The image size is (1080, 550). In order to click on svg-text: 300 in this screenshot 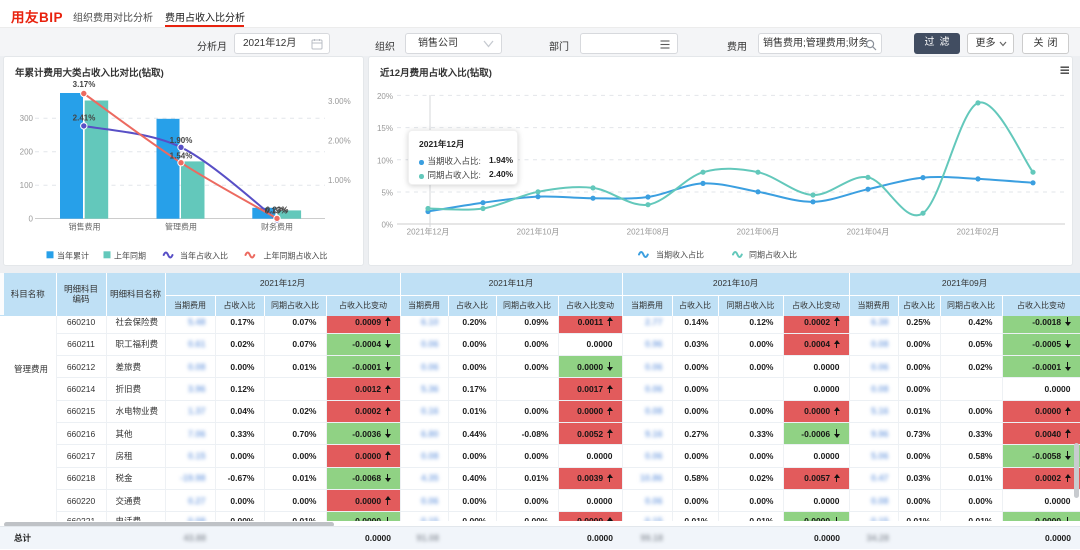, I will do `click(27, 118)`.